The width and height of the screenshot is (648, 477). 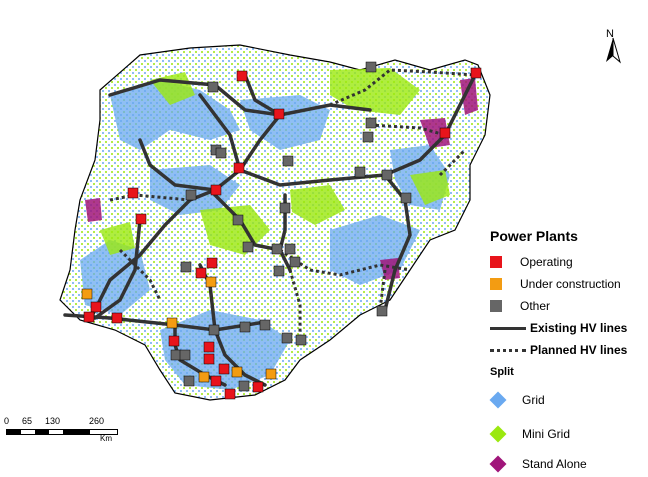 I want to click on legend-item-mini-grid: Mini Grid, so click(x=529, y=434).